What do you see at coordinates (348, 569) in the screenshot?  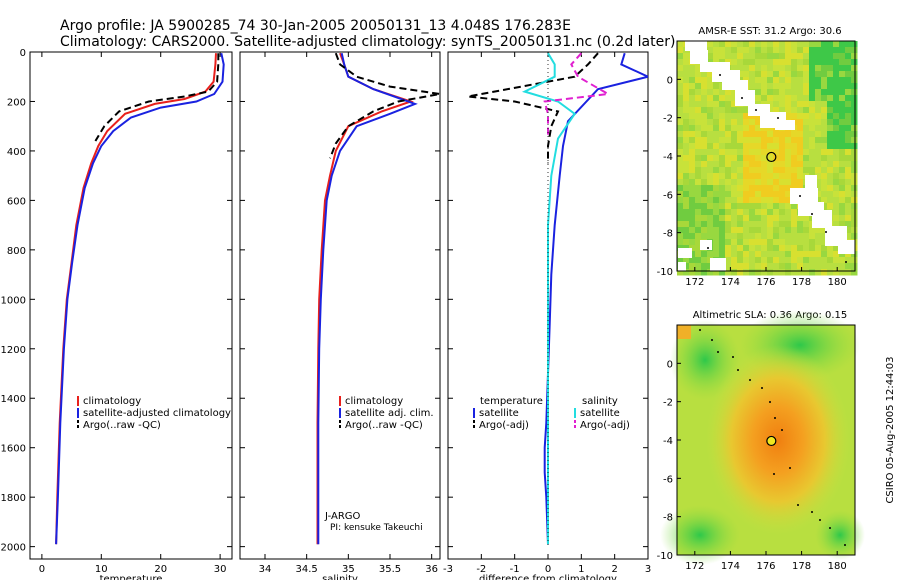 I see `salinity-xtick-label: 35` at bounding box center [348, 569].